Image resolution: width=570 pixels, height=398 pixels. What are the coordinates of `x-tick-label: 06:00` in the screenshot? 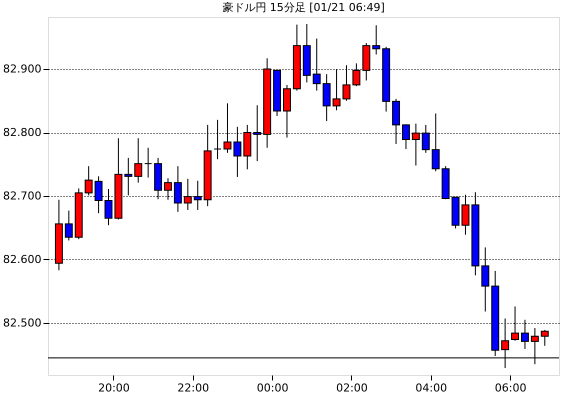 It's located at (510, 388).